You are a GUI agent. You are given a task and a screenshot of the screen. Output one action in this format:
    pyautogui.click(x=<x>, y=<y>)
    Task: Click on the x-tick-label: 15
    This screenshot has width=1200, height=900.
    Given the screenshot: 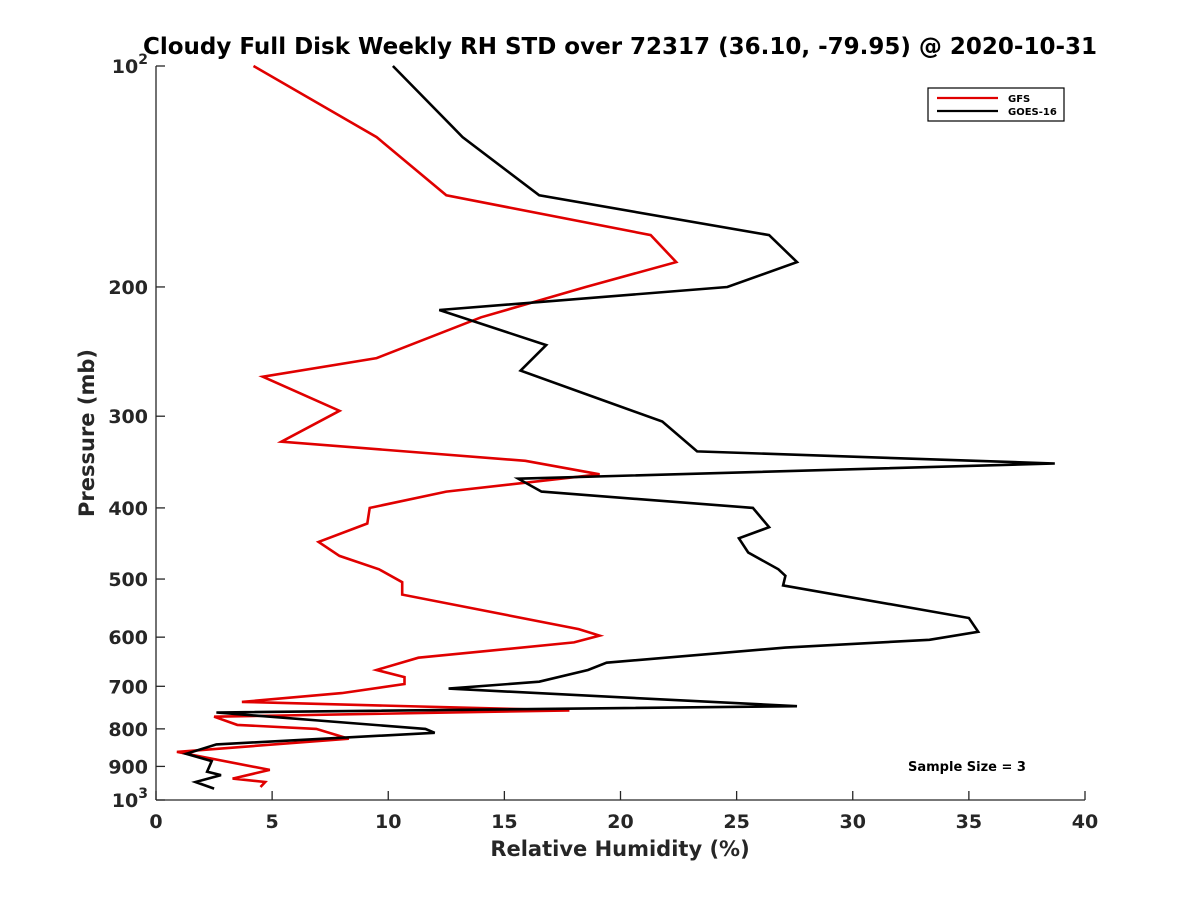 What is the action you would take?
    pyautogui.click(x=504, y=822)
    